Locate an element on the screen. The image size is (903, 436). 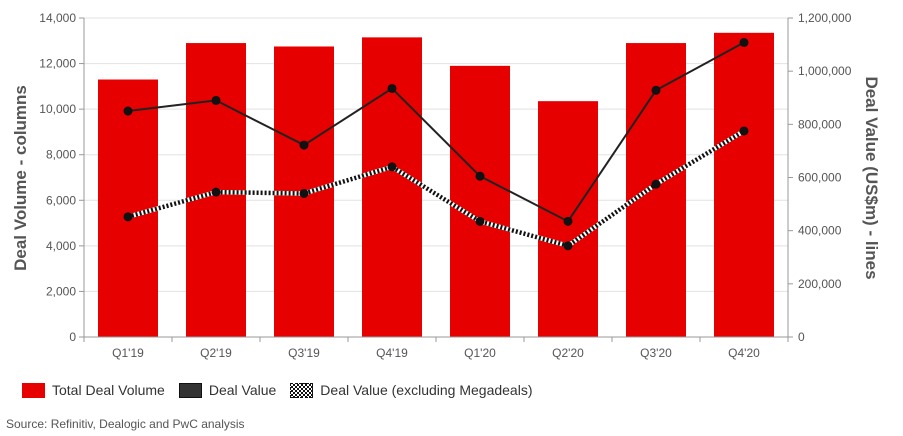
legend-label: Deal Value (excluding Megadeals) is located at coordinates (426, 390).